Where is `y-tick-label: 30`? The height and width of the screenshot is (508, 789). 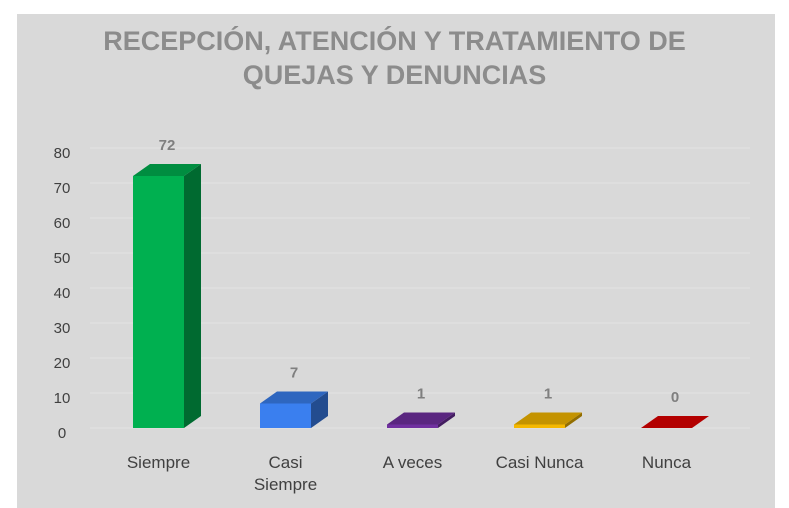 y-tick-label: 30 is located at coordinates (62, 328).